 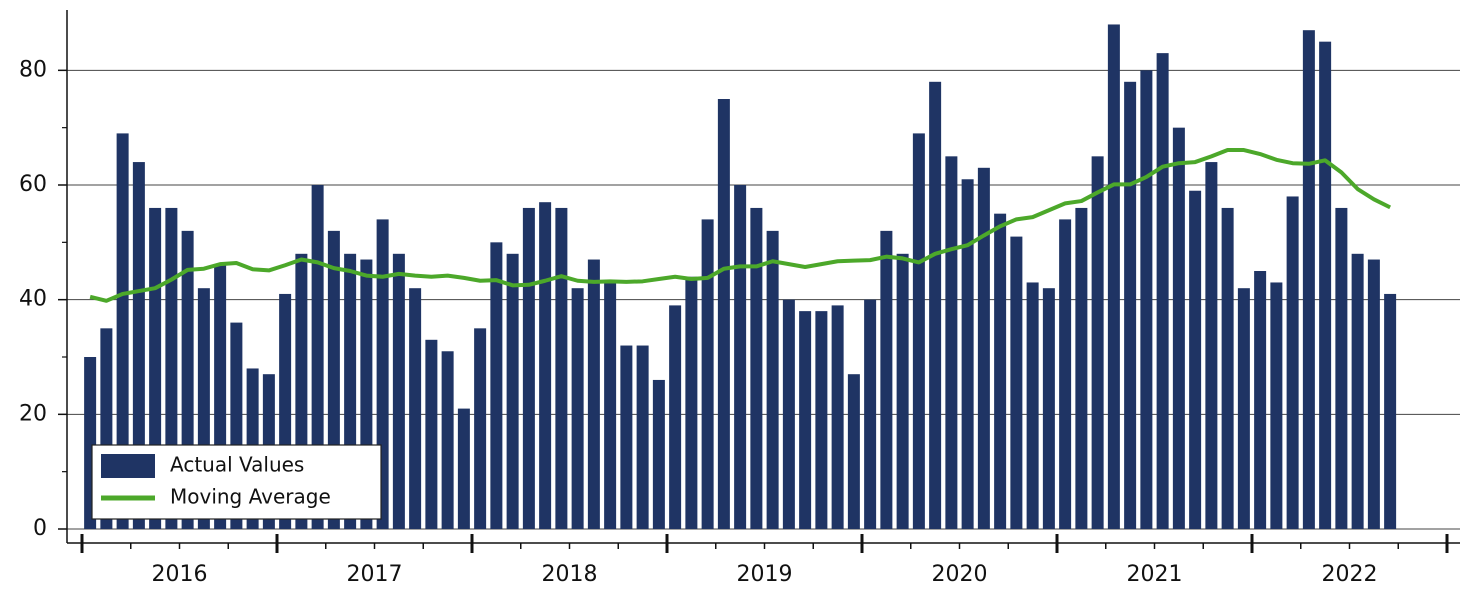 What do you see at coordinates (375, 574) in the screenshot?
I see `x-tick-label: 2017` at bounding box center [375, 574].